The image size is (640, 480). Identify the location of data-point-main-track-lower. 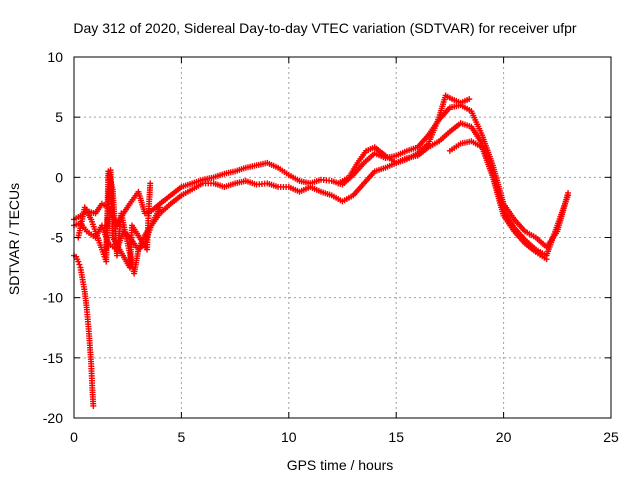
(568, 195).